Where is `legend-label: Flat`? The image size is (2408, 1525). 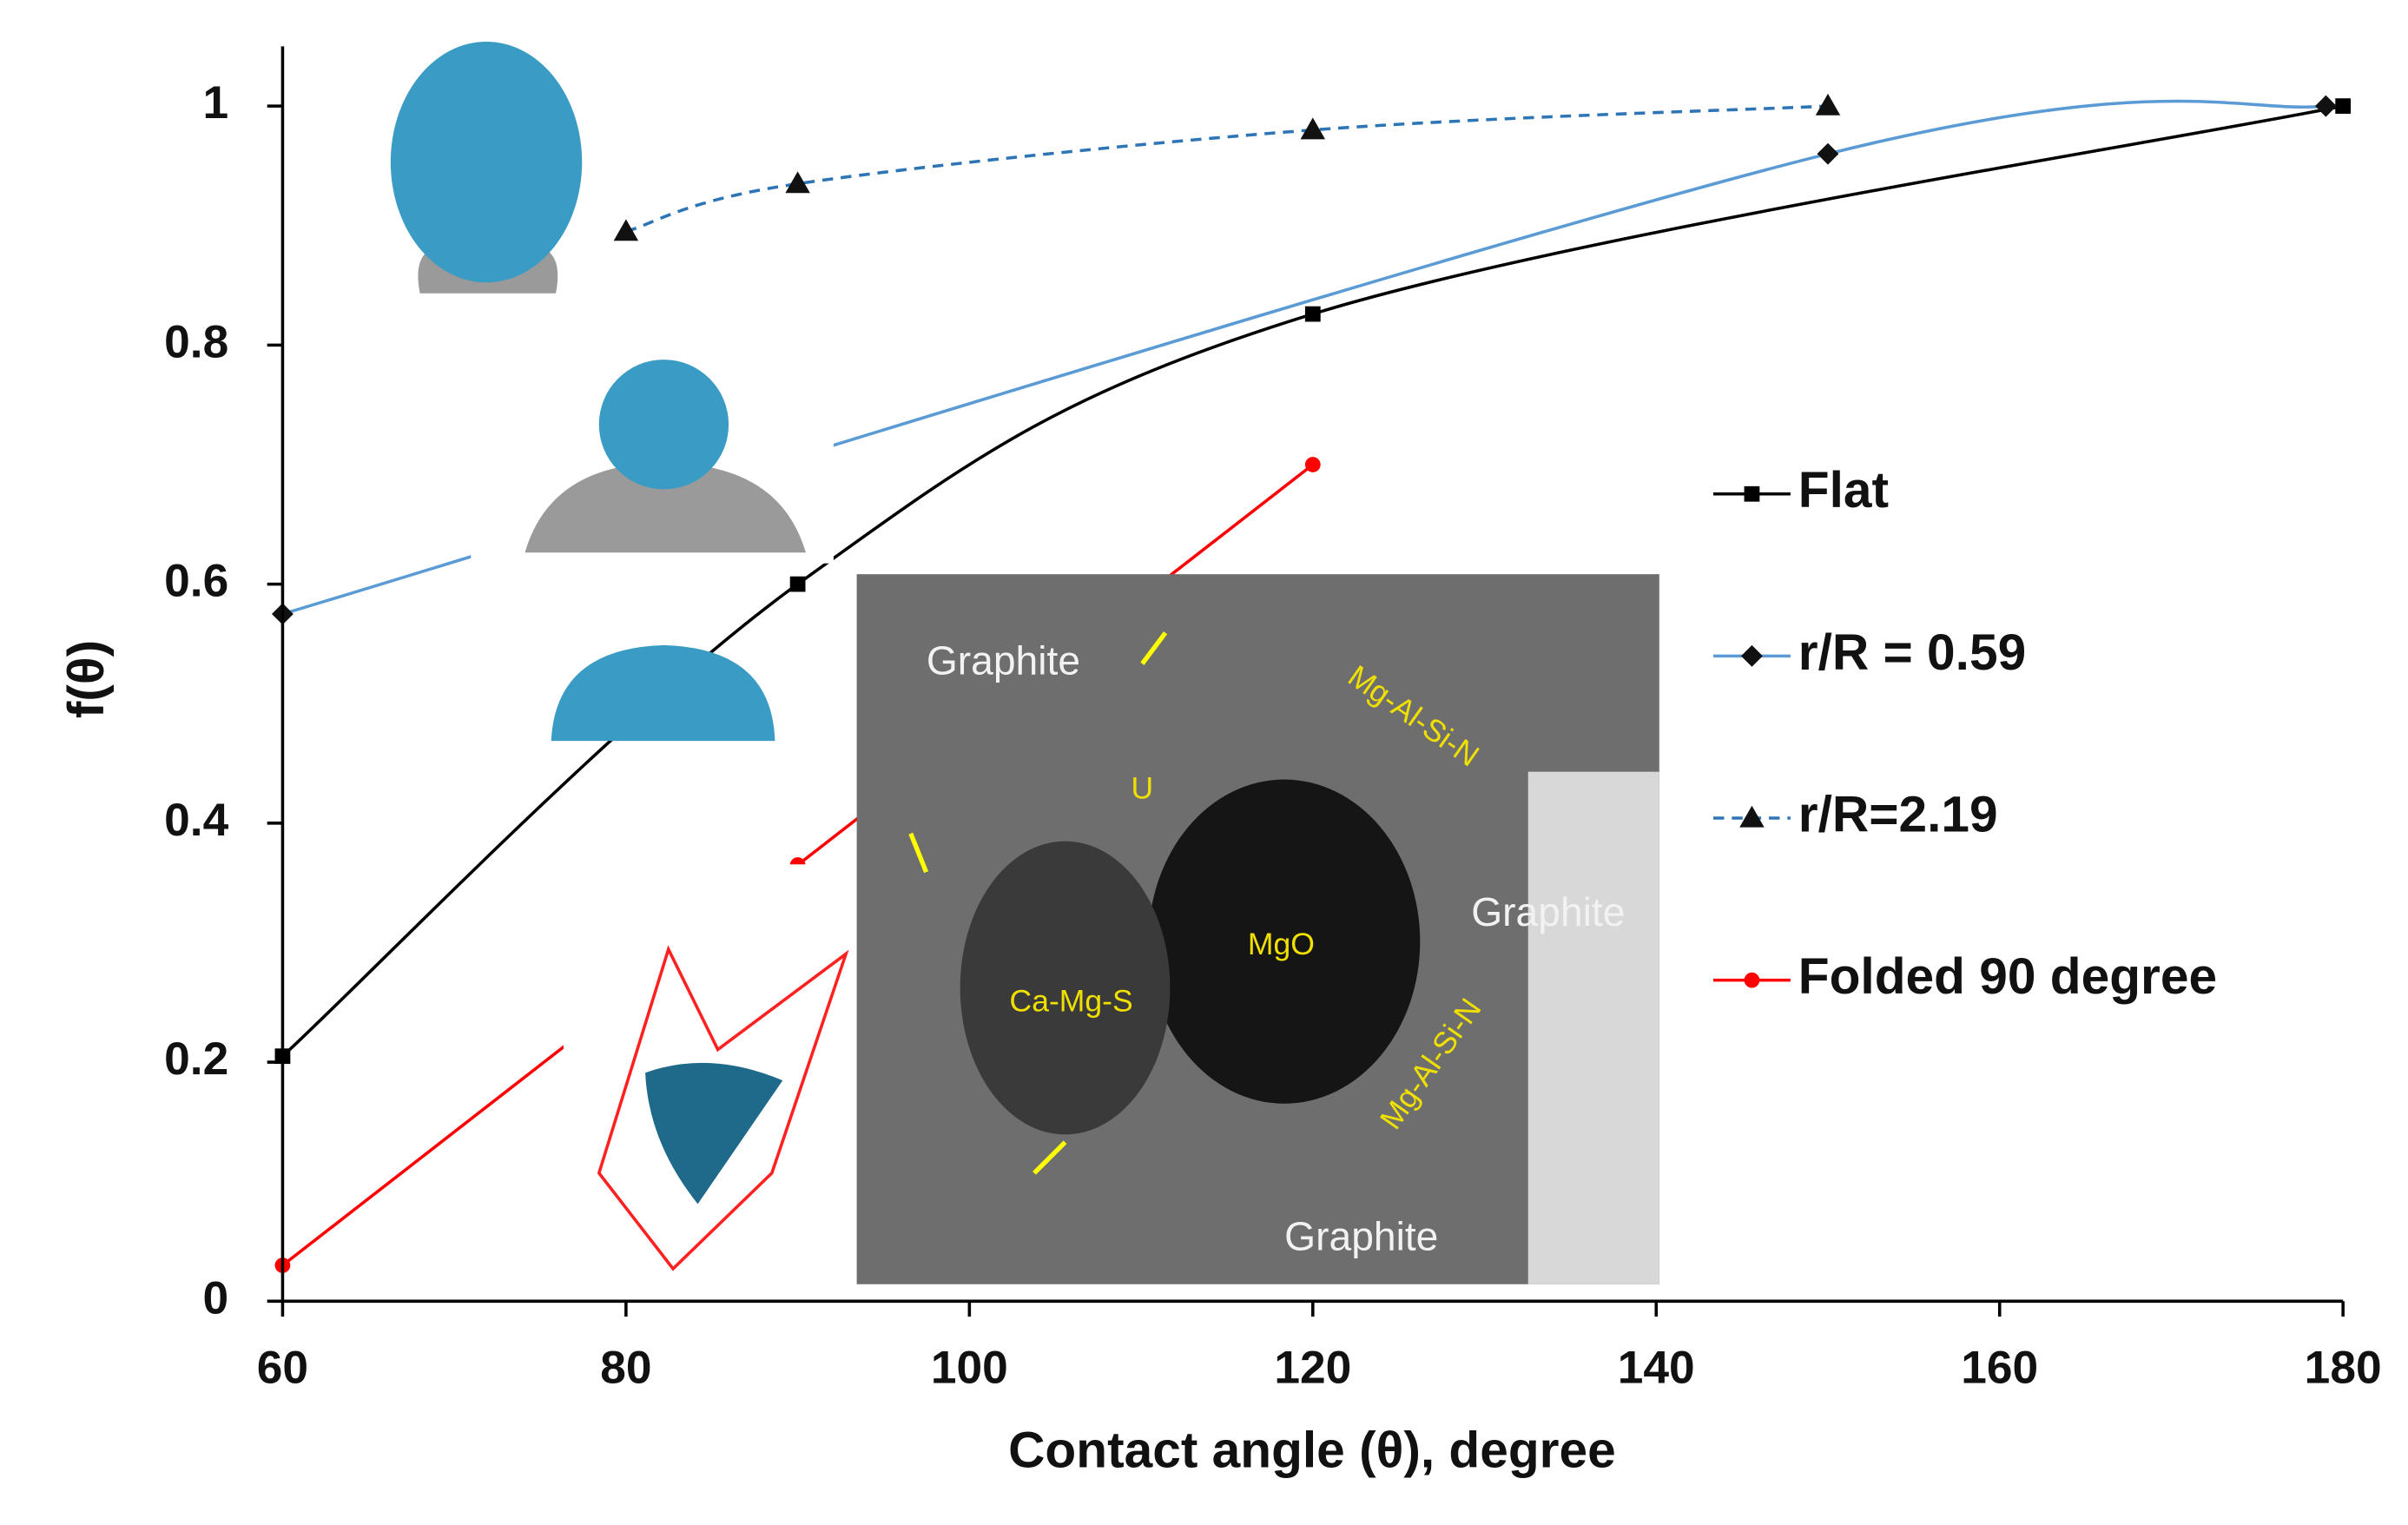
legend-label: Flat is located at coordinates (1843, 490).